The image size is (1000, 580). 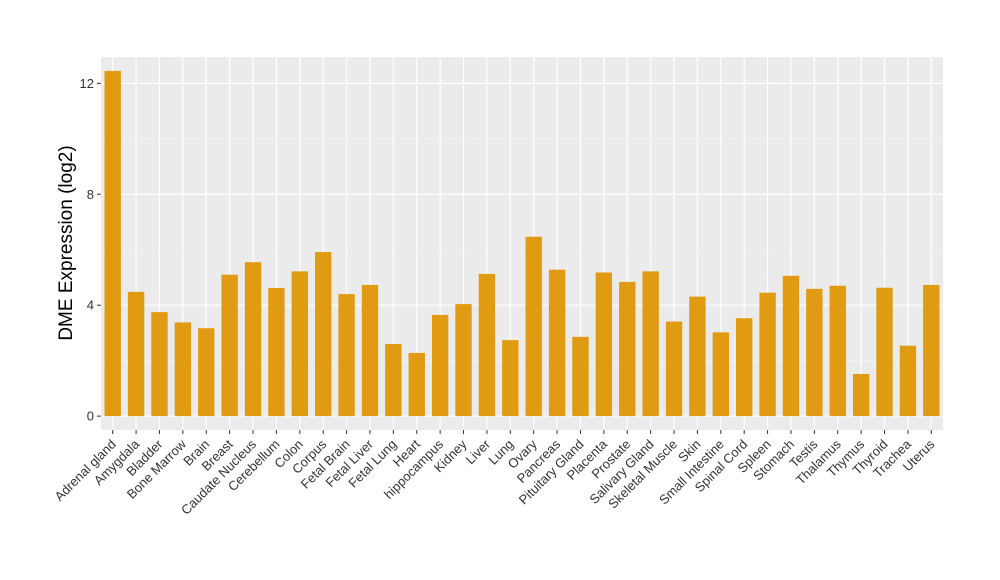 What do you see at coordinates (229, 345) in the screenshot?
I see `bar-breast` at bounding box center [229, 345].